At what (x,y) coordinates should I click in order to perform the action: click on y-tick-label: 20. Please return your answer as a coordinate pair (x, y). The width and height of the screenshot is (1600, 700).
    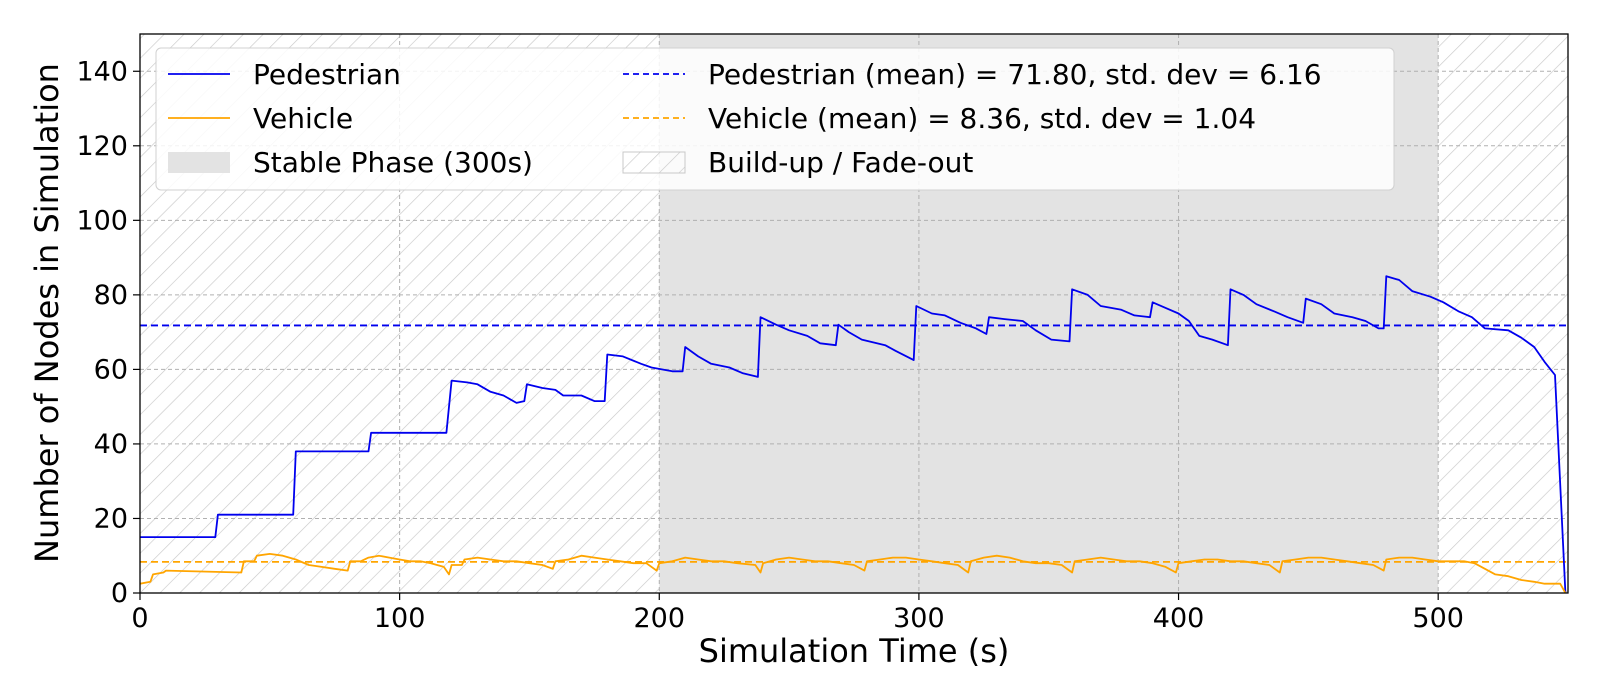
    Looking at the image, I should click on (111, 518).